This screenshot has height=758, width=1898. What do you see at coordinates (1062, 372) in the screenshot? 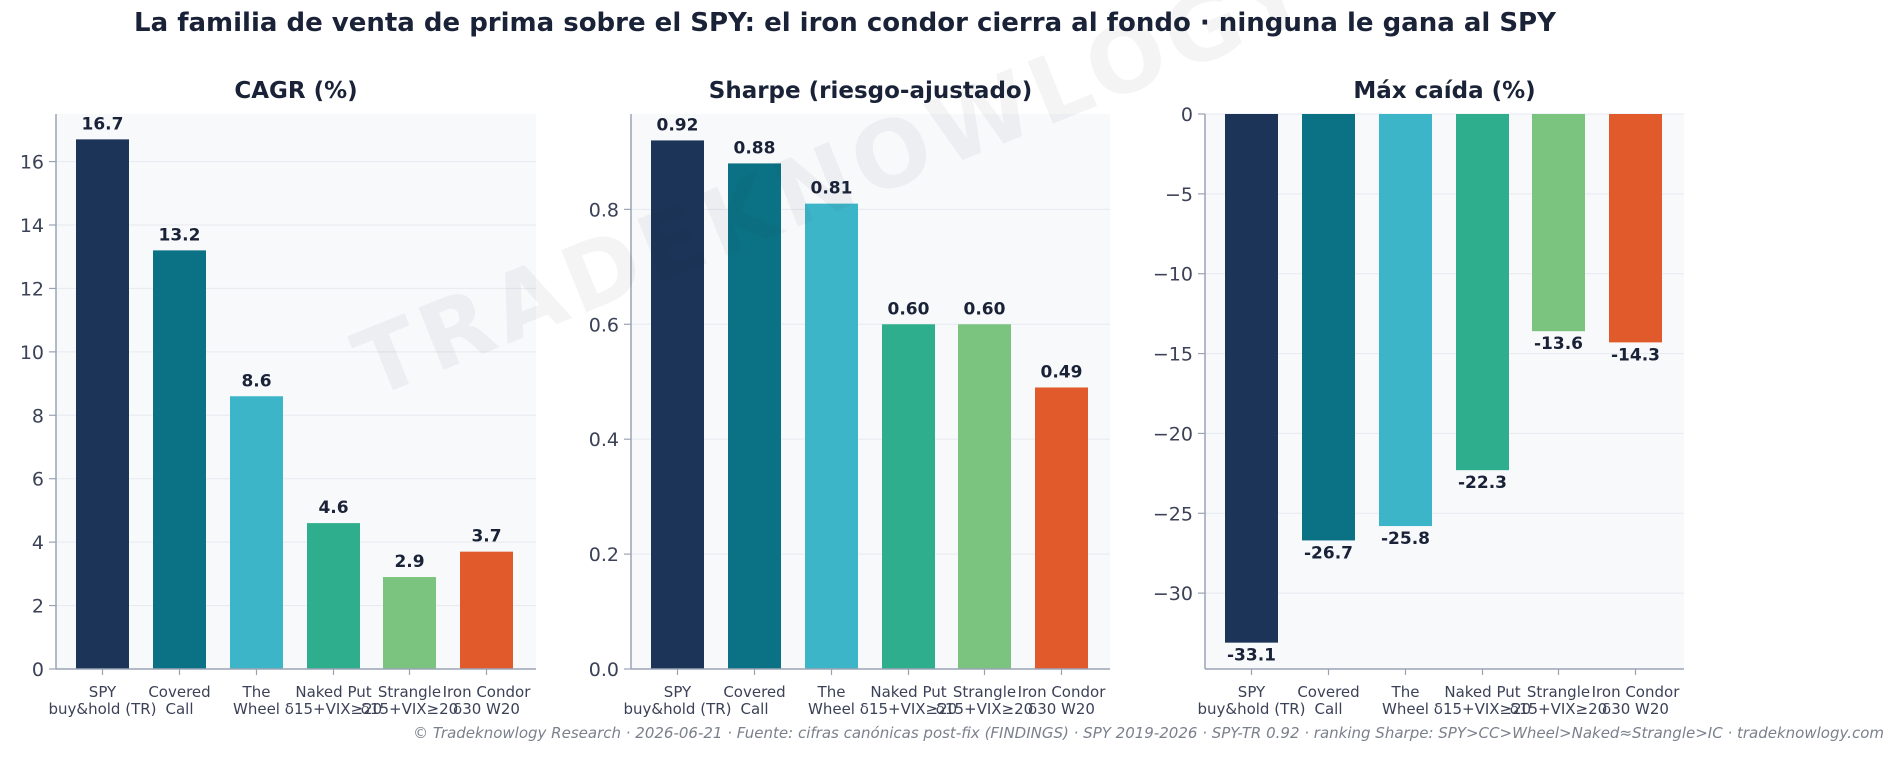
I see `data-label: 0.49` at bounding box center [1062, 372].